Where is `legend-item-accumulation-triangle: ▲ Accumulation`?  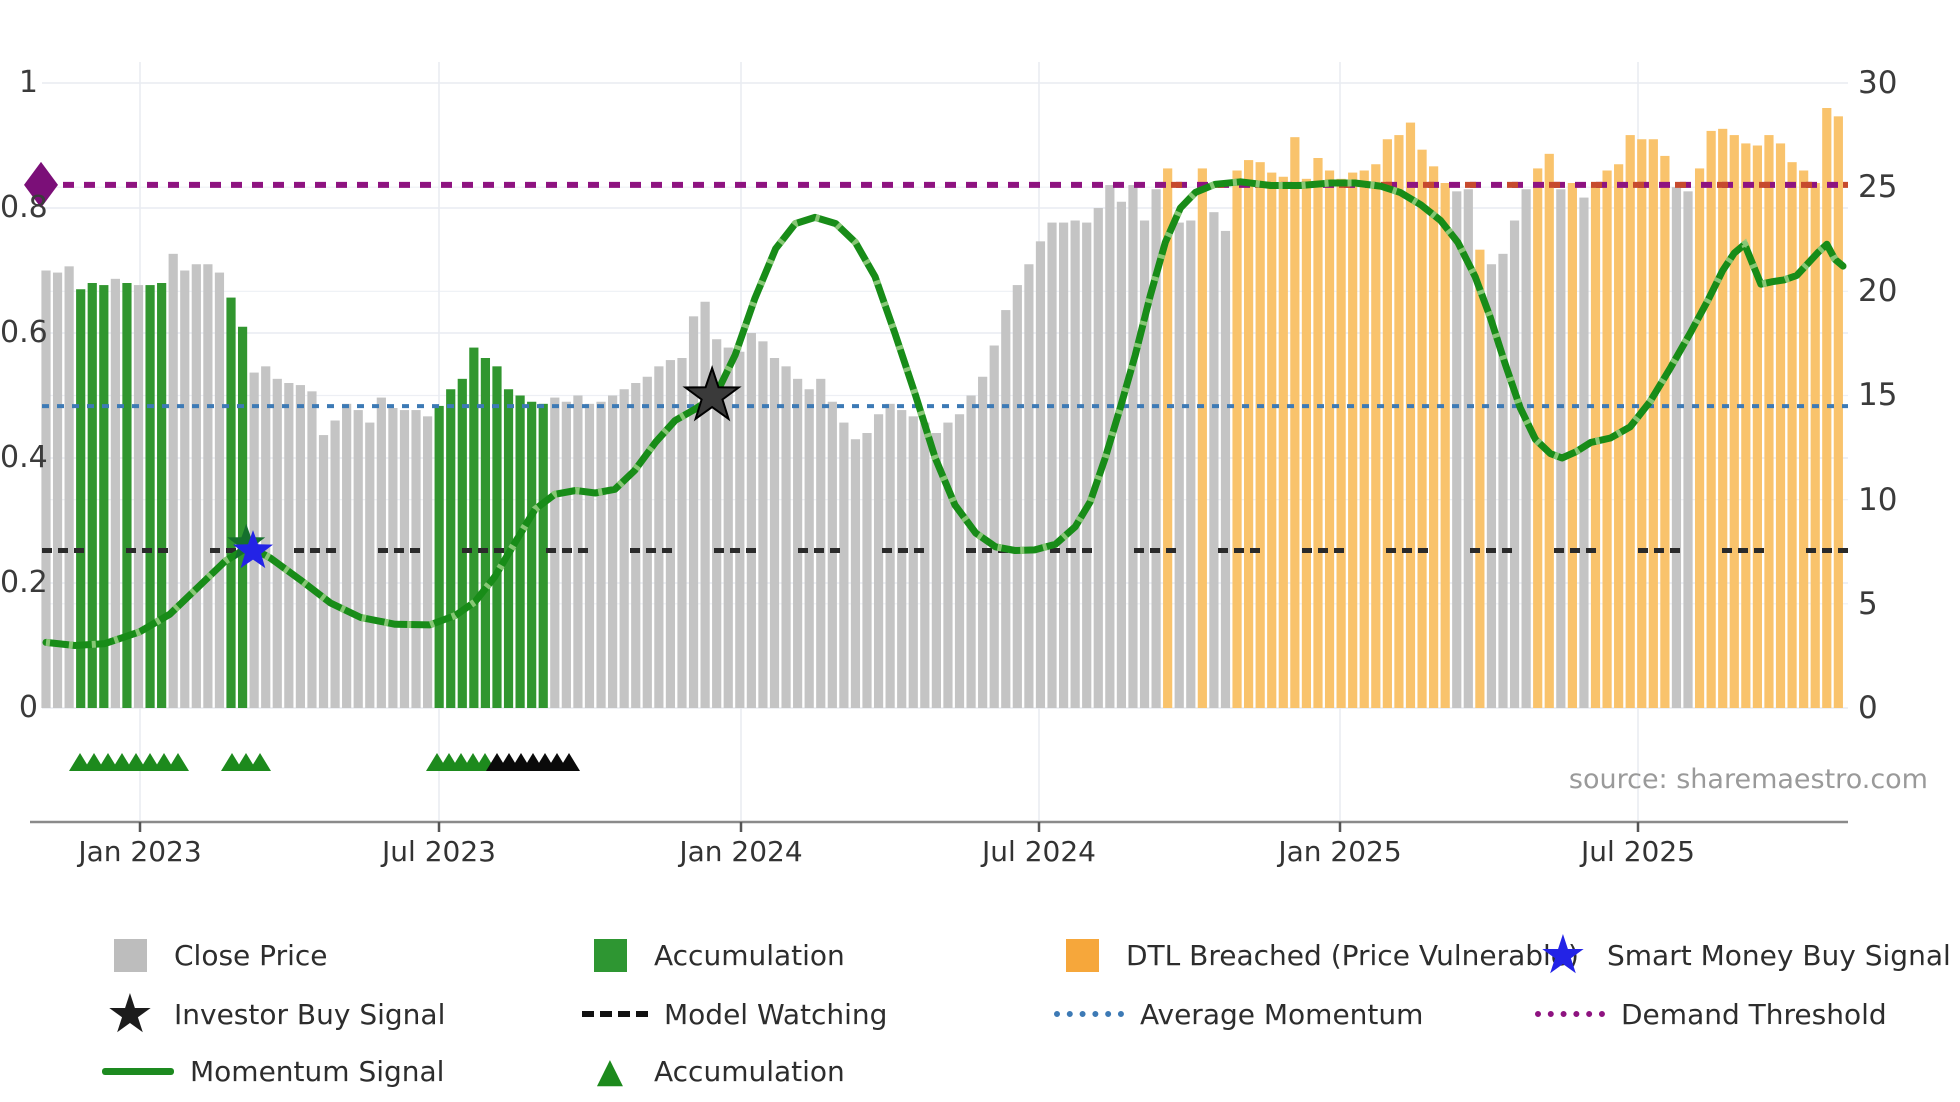 legend-item-accumulation-triangle: ▲ Accumulation is located at coordinates (712, 1071).